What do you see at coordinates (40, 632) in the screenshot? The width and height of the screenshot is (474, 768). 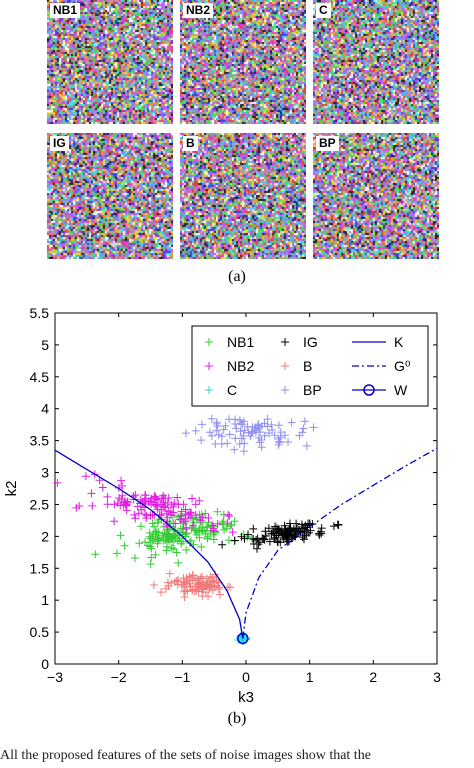 I see `y-tick-label: 0.5` at bounding box center [40, 632].